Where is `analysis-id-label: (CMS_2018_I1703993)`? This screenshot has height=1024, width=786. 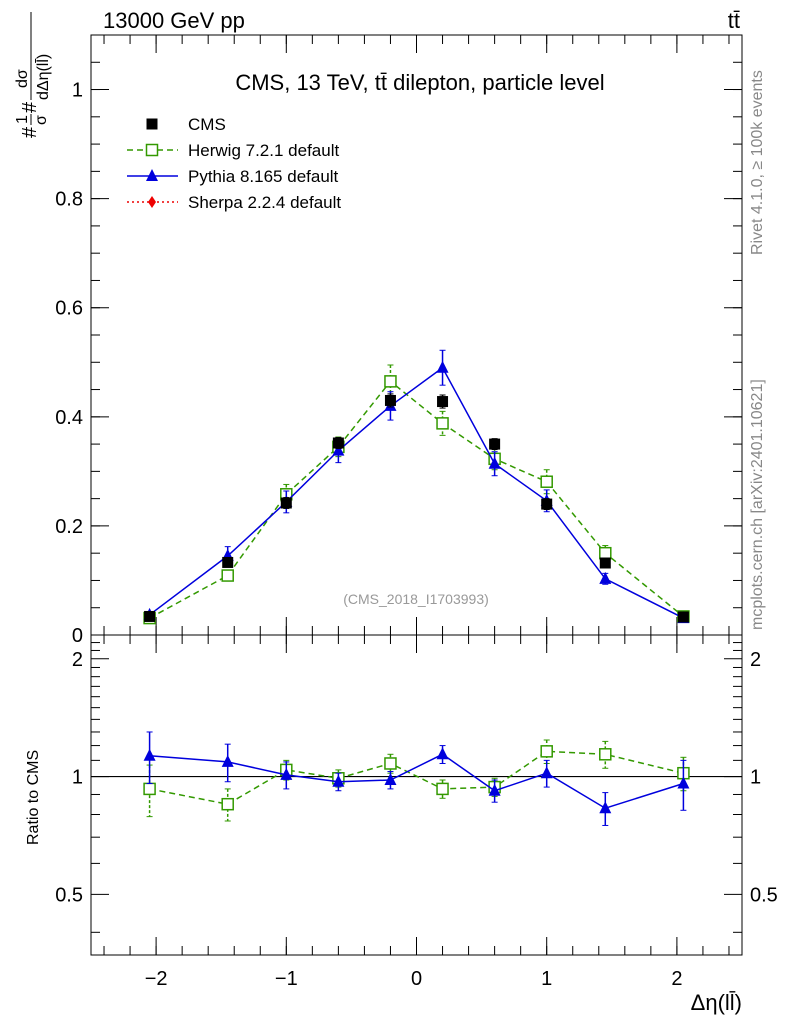 analysis-id-label: (CMS_2018_I1703993) is located at coordinates (416, 599).